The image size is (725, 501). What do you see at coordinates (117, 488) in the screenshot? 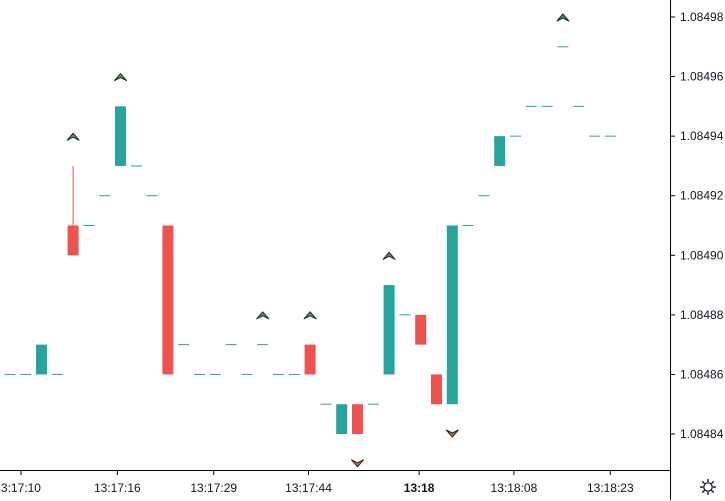
I see `time-tick-label: 13:17:16` at bounding box center [117, 488].